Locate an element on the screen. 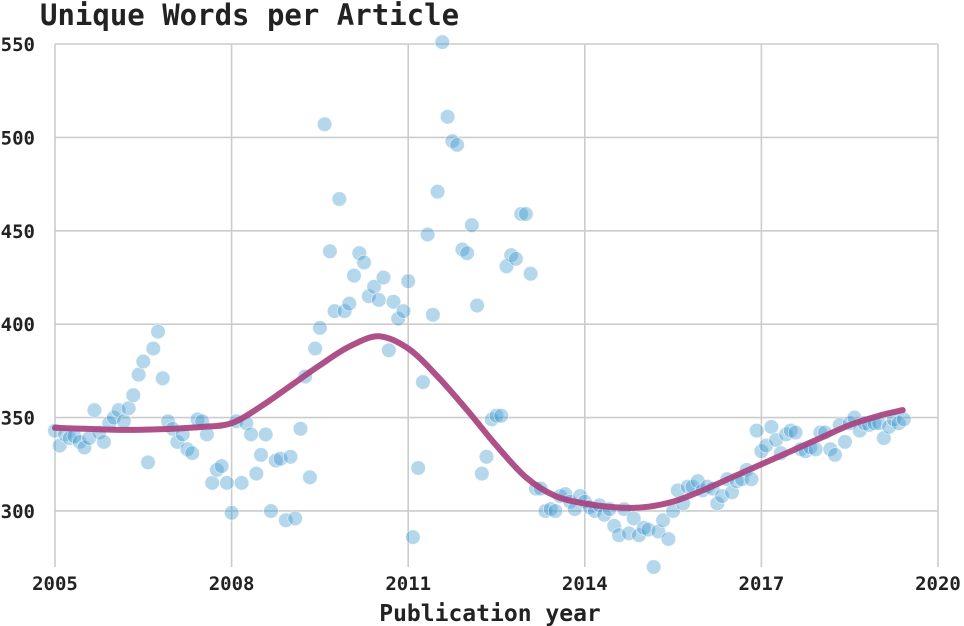  x-tick-label: 2014 is located at coordinates (585, 584).